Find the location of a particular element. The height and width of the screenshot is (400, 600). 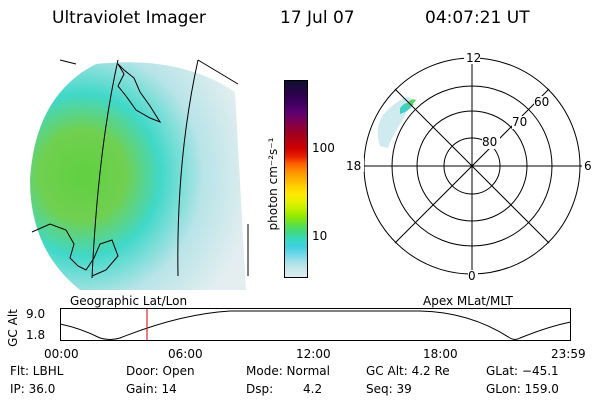

timeline-xtick-2359: 23:59 is located at coordinates (568, 354).